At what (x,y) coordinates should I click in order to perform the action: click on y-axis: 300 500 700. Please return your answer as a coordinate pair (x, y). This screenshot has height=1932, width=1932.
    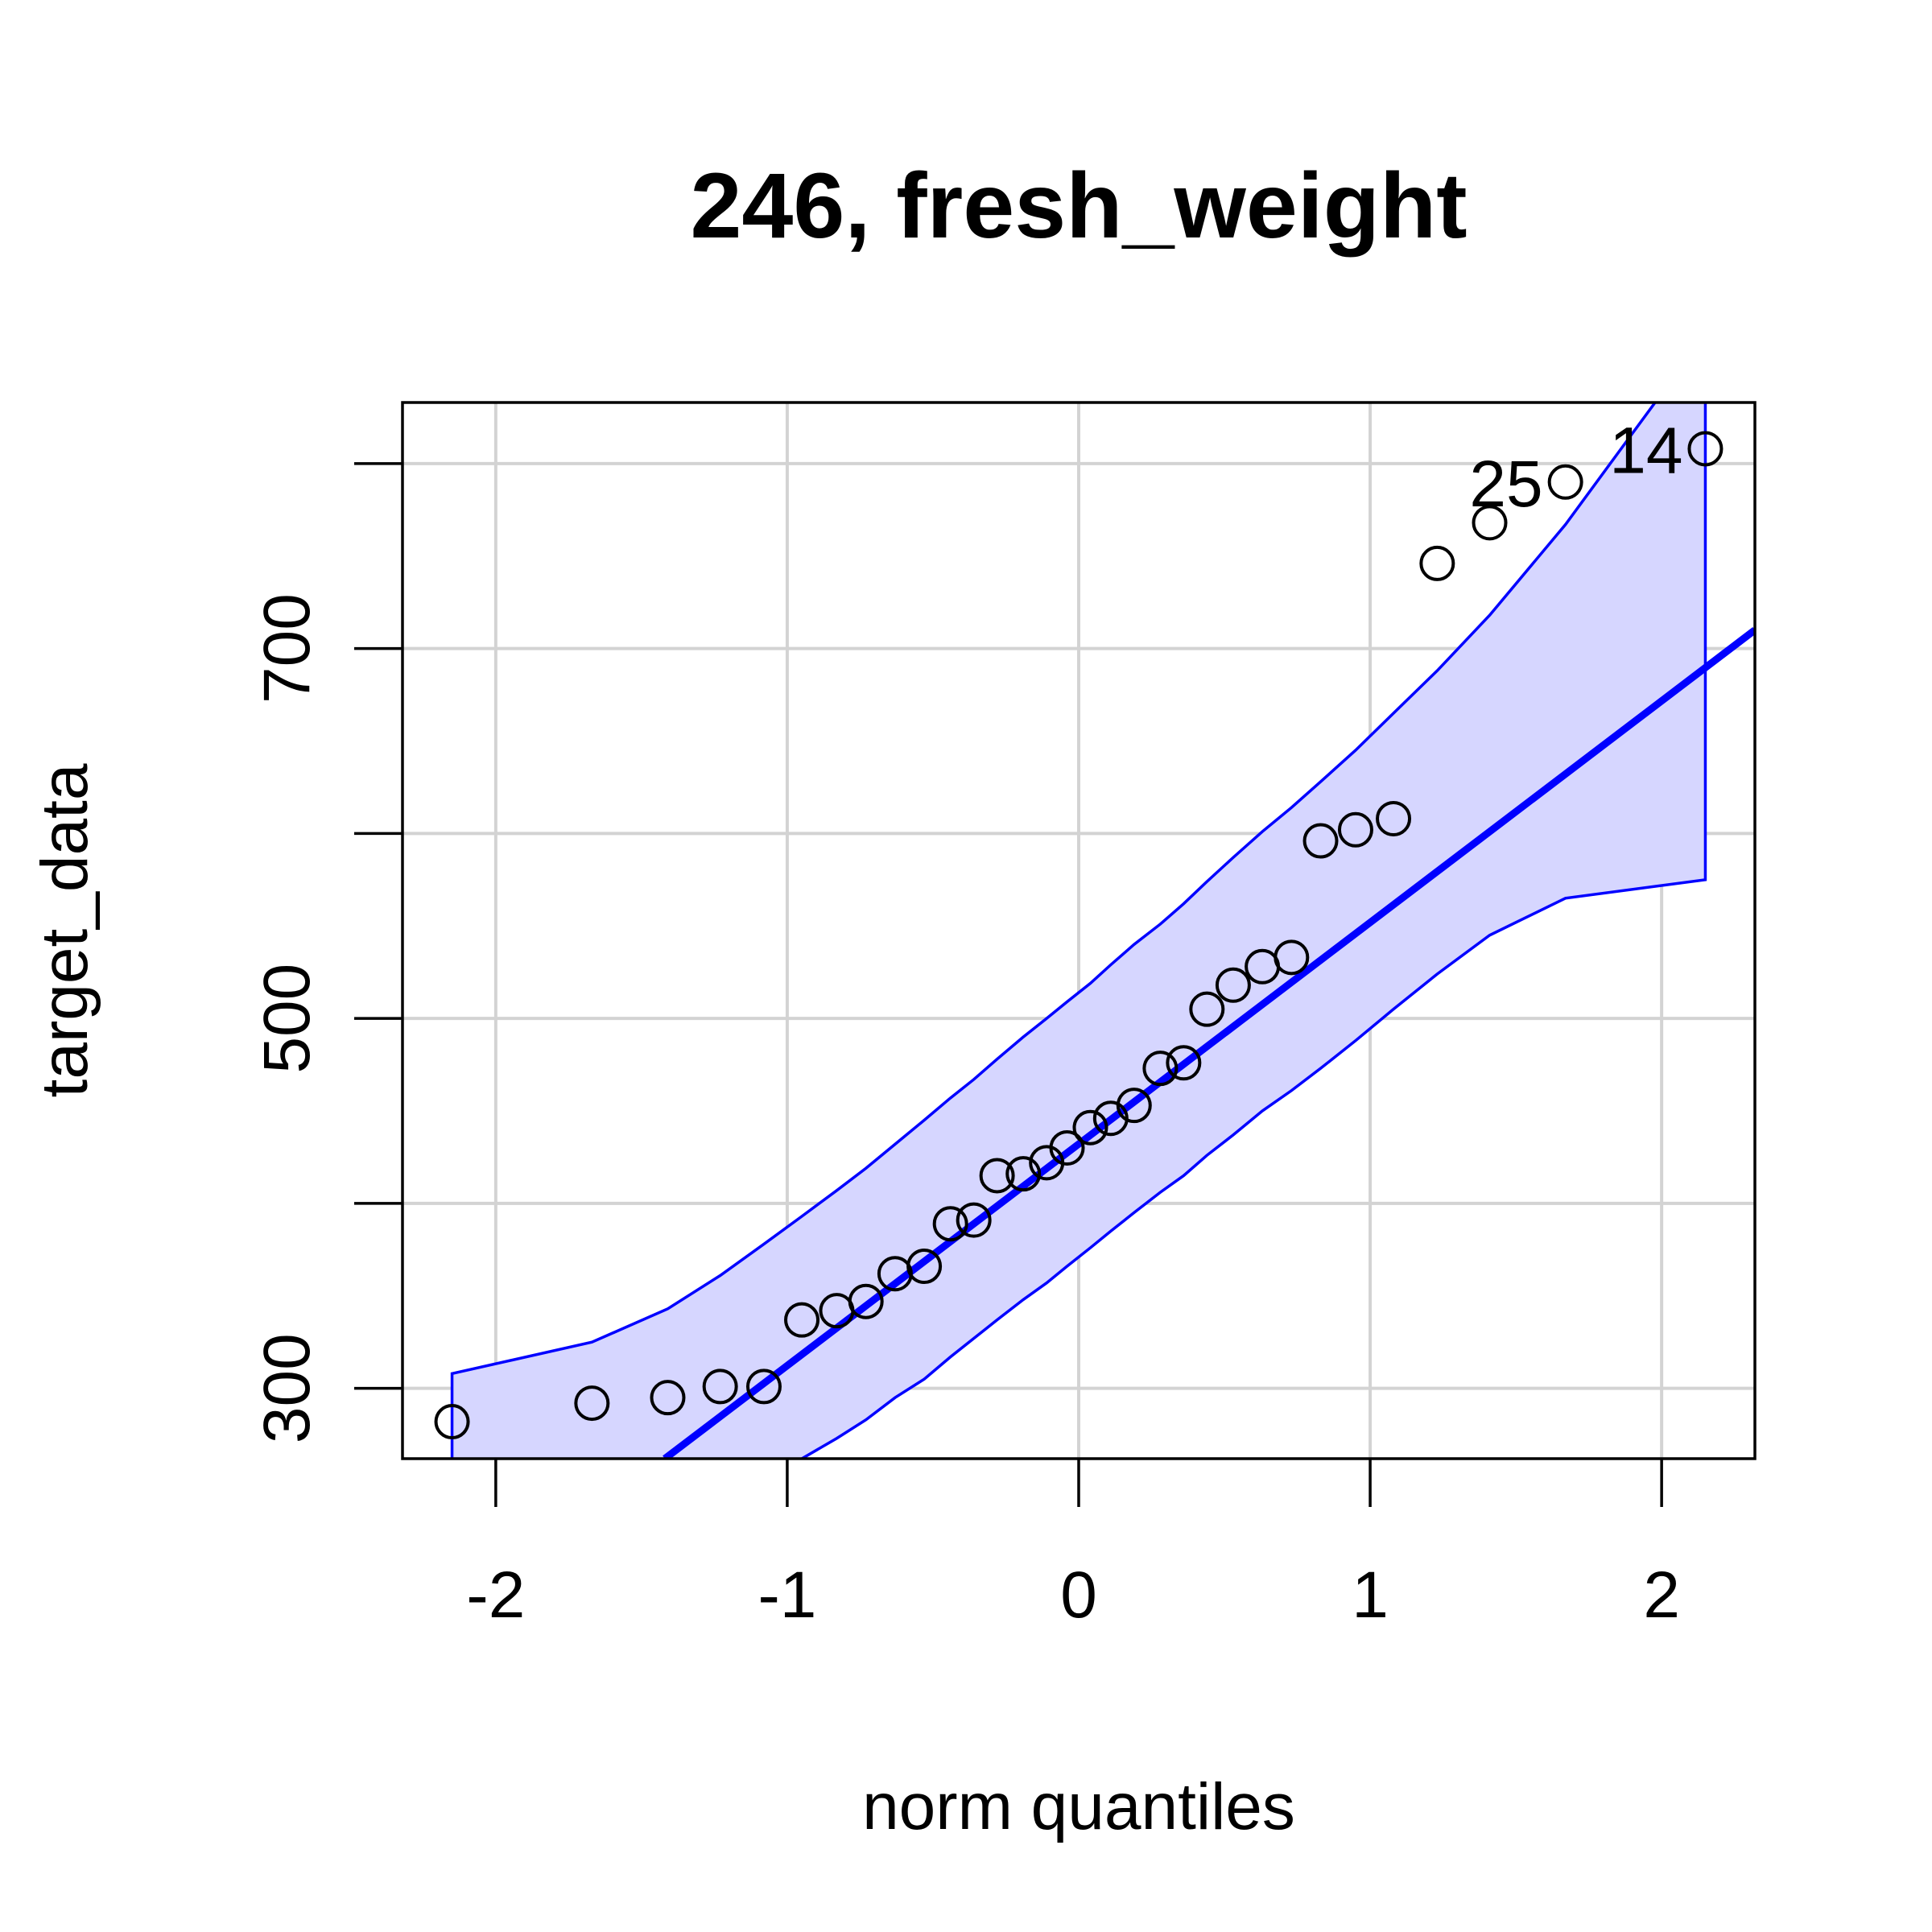
    Looking at the image, I should click on (326, 952).